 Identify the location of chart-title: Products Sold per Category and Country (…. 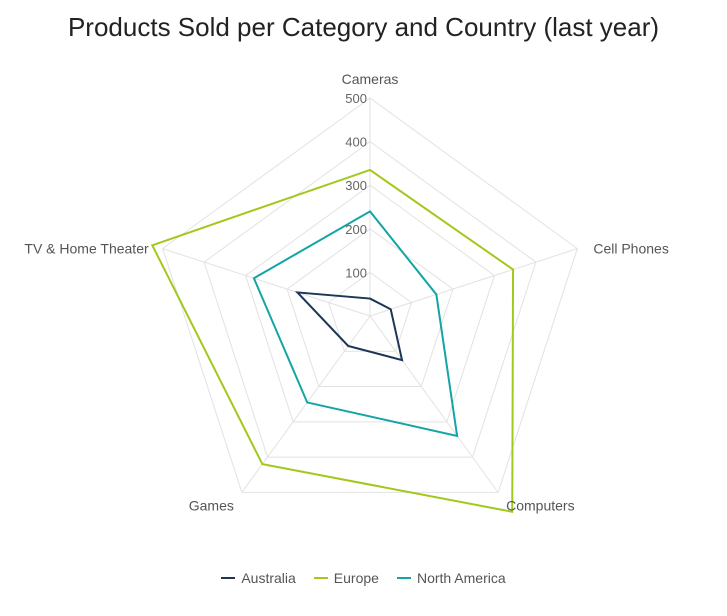
(363, 27).